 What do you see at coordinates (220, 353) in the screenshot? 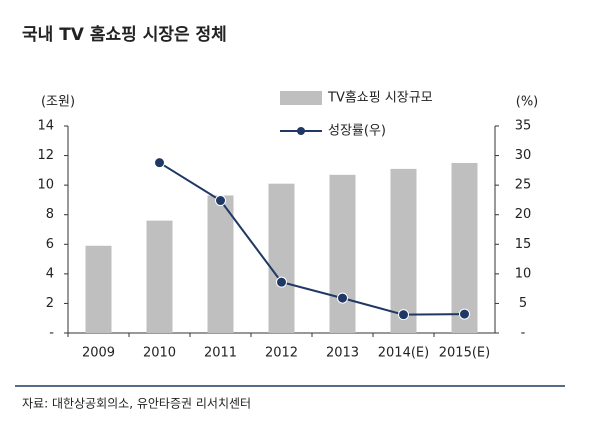
I see `x-tick-label: 2011` at bounding box center [220, 353].